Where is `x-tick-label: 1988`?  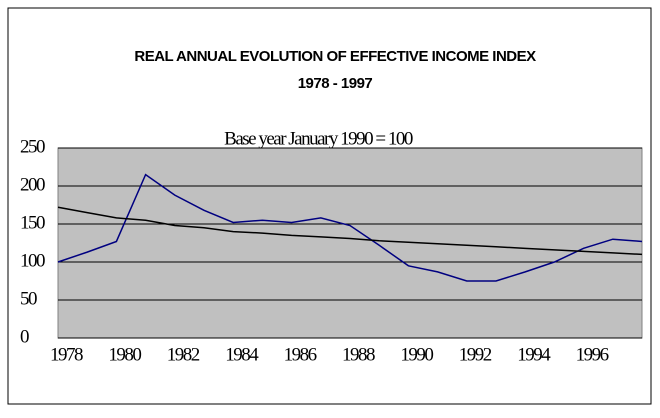 x-tick-label: 1988 is located at coordinates (358, 354).